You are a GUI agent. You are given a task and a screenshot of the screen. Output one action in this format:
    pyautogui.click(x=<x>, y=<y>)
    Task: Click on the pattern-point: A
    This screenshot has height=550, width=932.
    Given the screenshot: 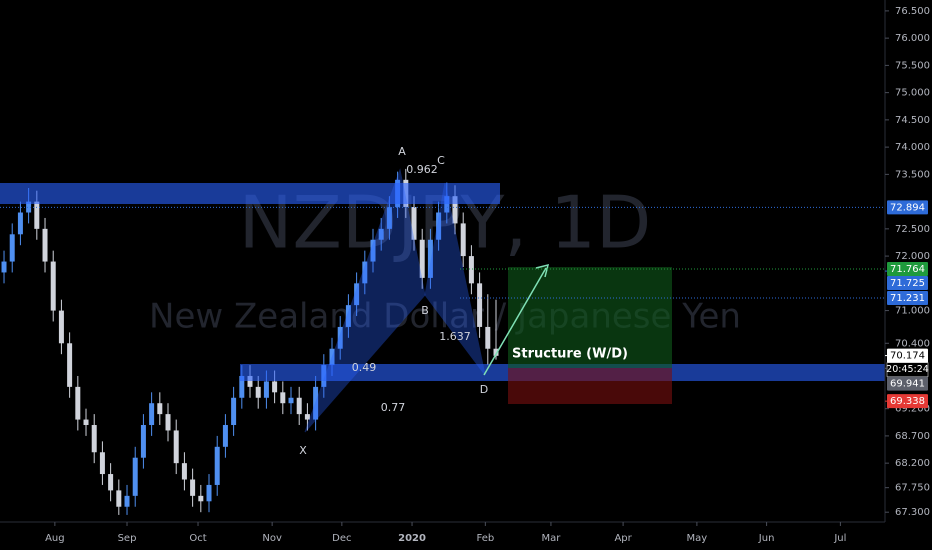 What is the action you would take?
    pyautogui.click(x=402, y=151)
    